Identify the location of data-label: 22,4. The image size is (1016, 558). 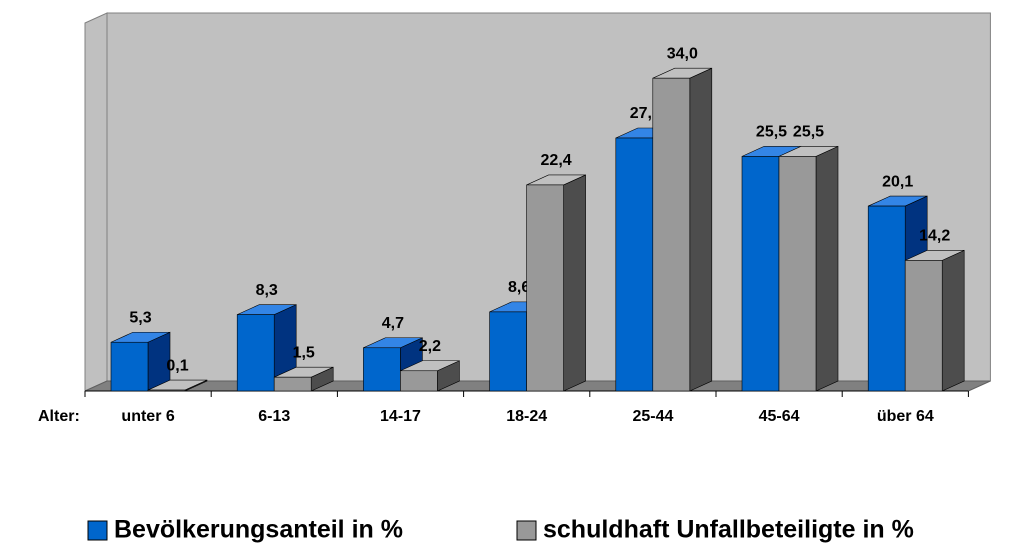
(556, 160).